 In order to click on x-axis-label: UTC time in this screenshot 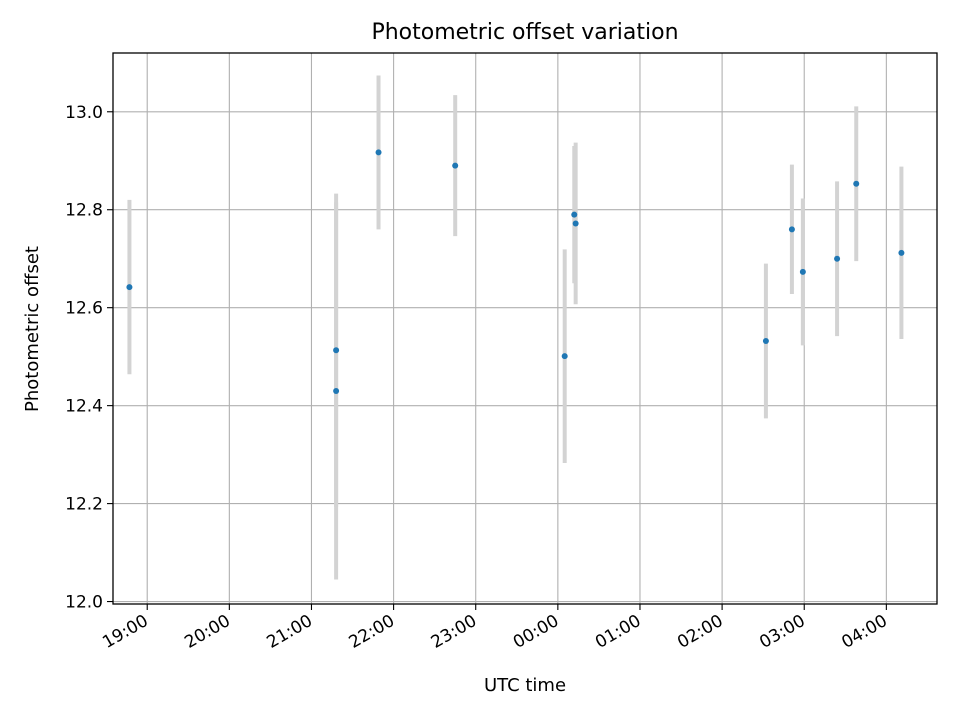, I will do `click(525, 685)`.